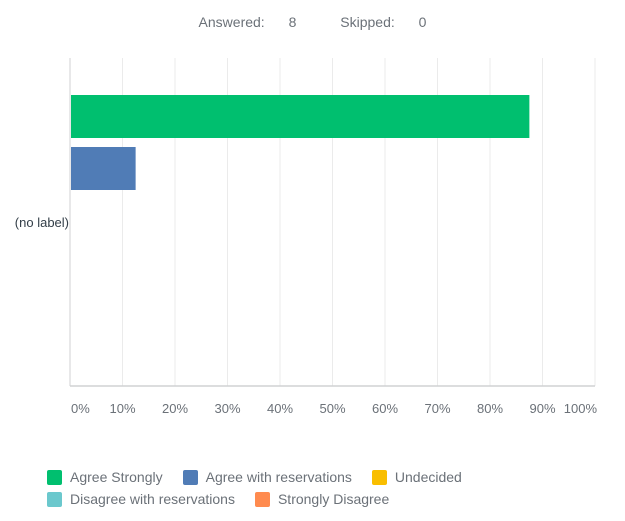 The height and width of the screenshot is (521, 625). What do you see at coordinates (103, 168) in the screenshot?
I see `bar-agree-with-reservations` at bounding box center [103, 168].